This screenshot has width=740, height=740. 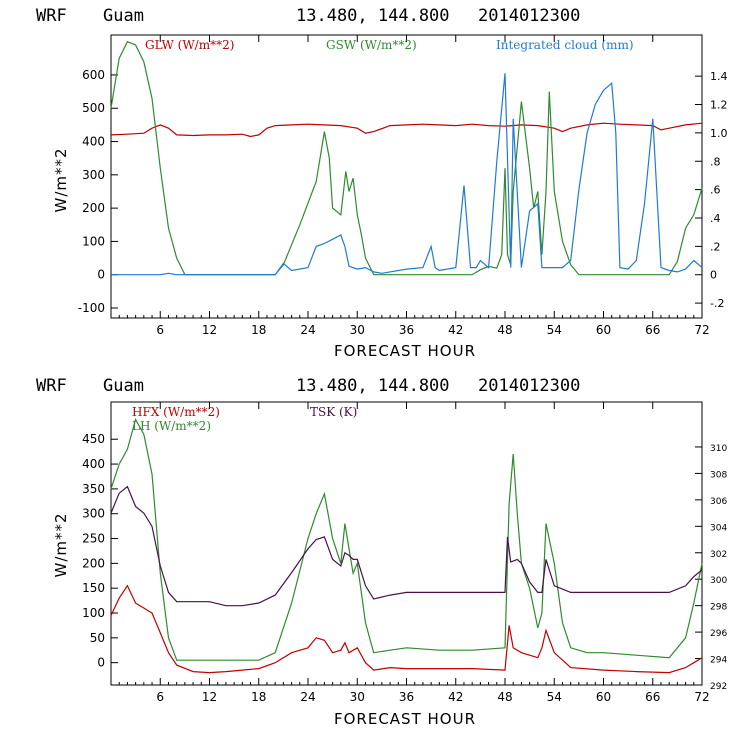 I want to click on top-legend-glw: GLW (W/m**2), so click(x=189, y=45).